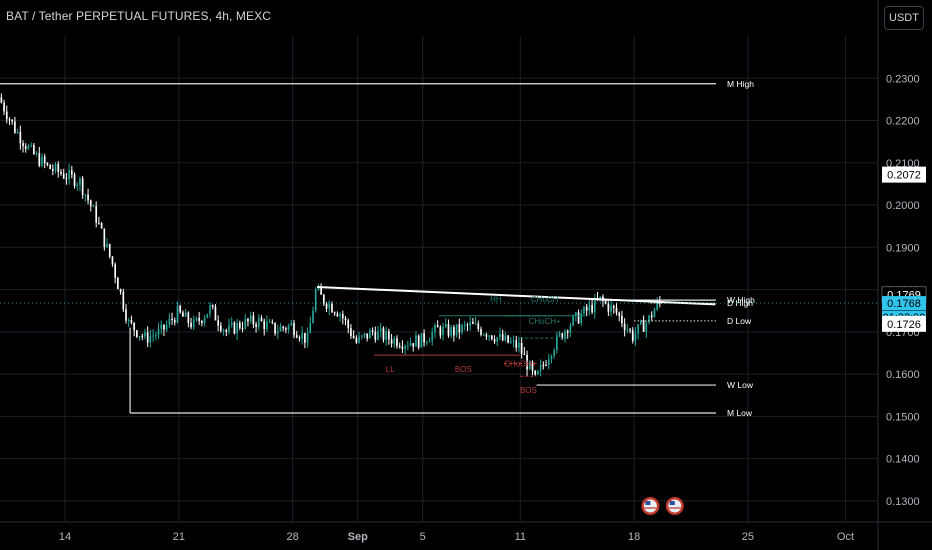 The image size is (932, 550). Describe the element at coordinates (672, 503) in the screenshot. I see `event-flag-icon-canton` at that location.